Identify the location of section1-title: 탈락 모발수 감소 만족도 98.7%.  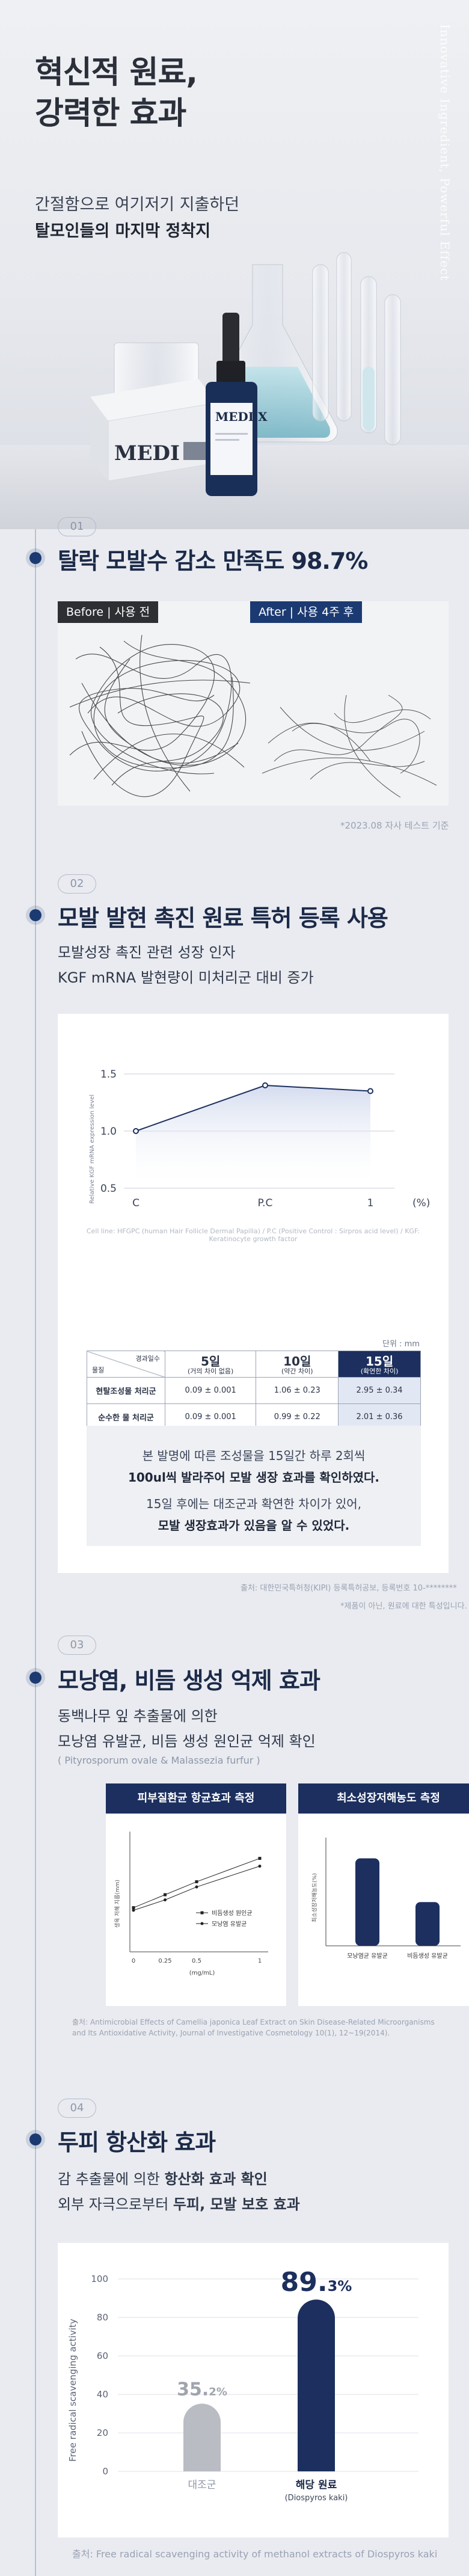
(213, 561).